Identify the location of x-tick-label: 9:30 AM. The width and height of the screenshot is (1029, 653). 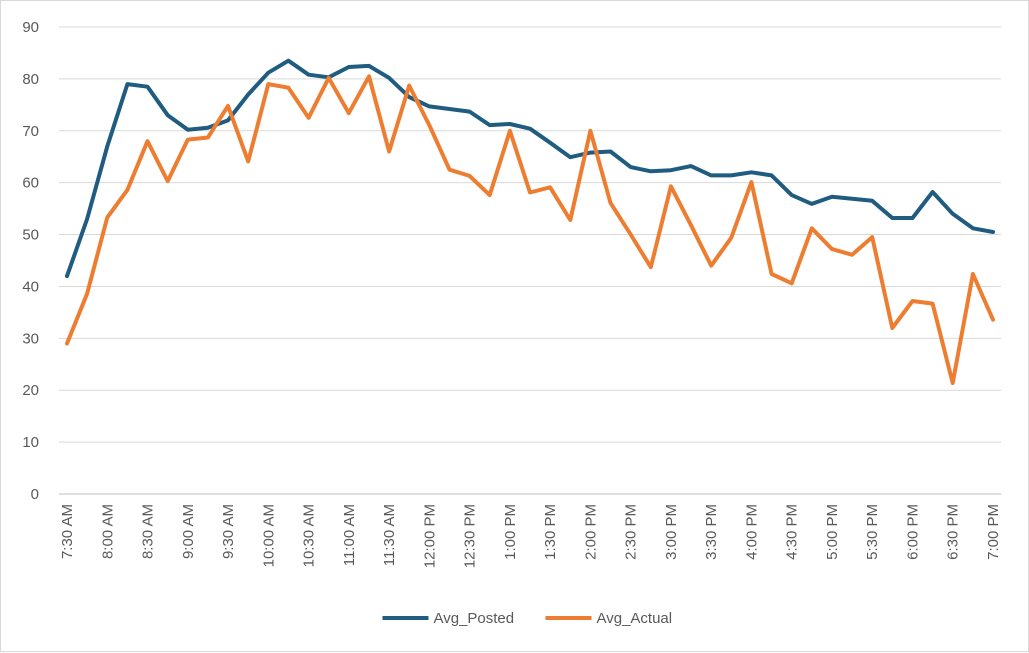
(228, 531).